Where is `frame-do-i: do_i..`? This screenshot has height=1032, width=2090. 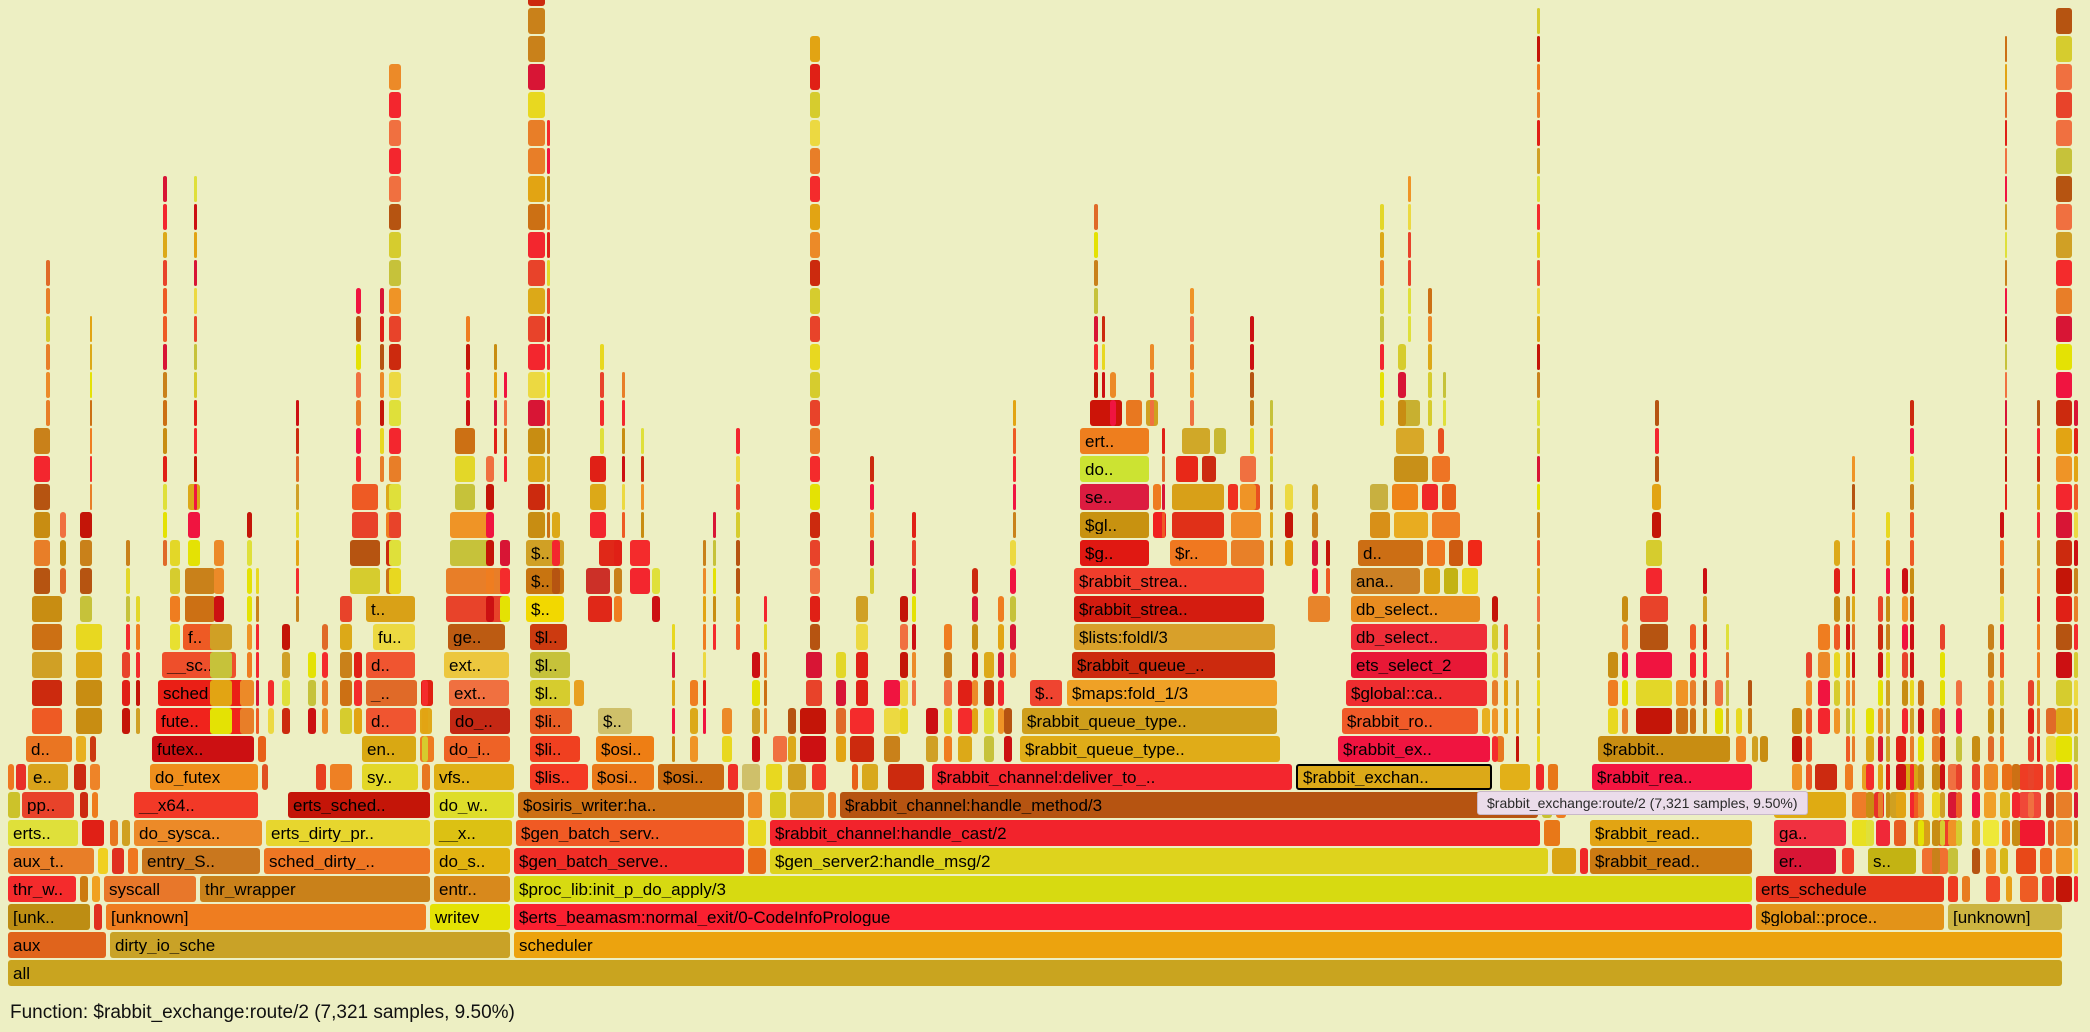 frame-do-i: do_i.. is located at coordinates (477, 749).